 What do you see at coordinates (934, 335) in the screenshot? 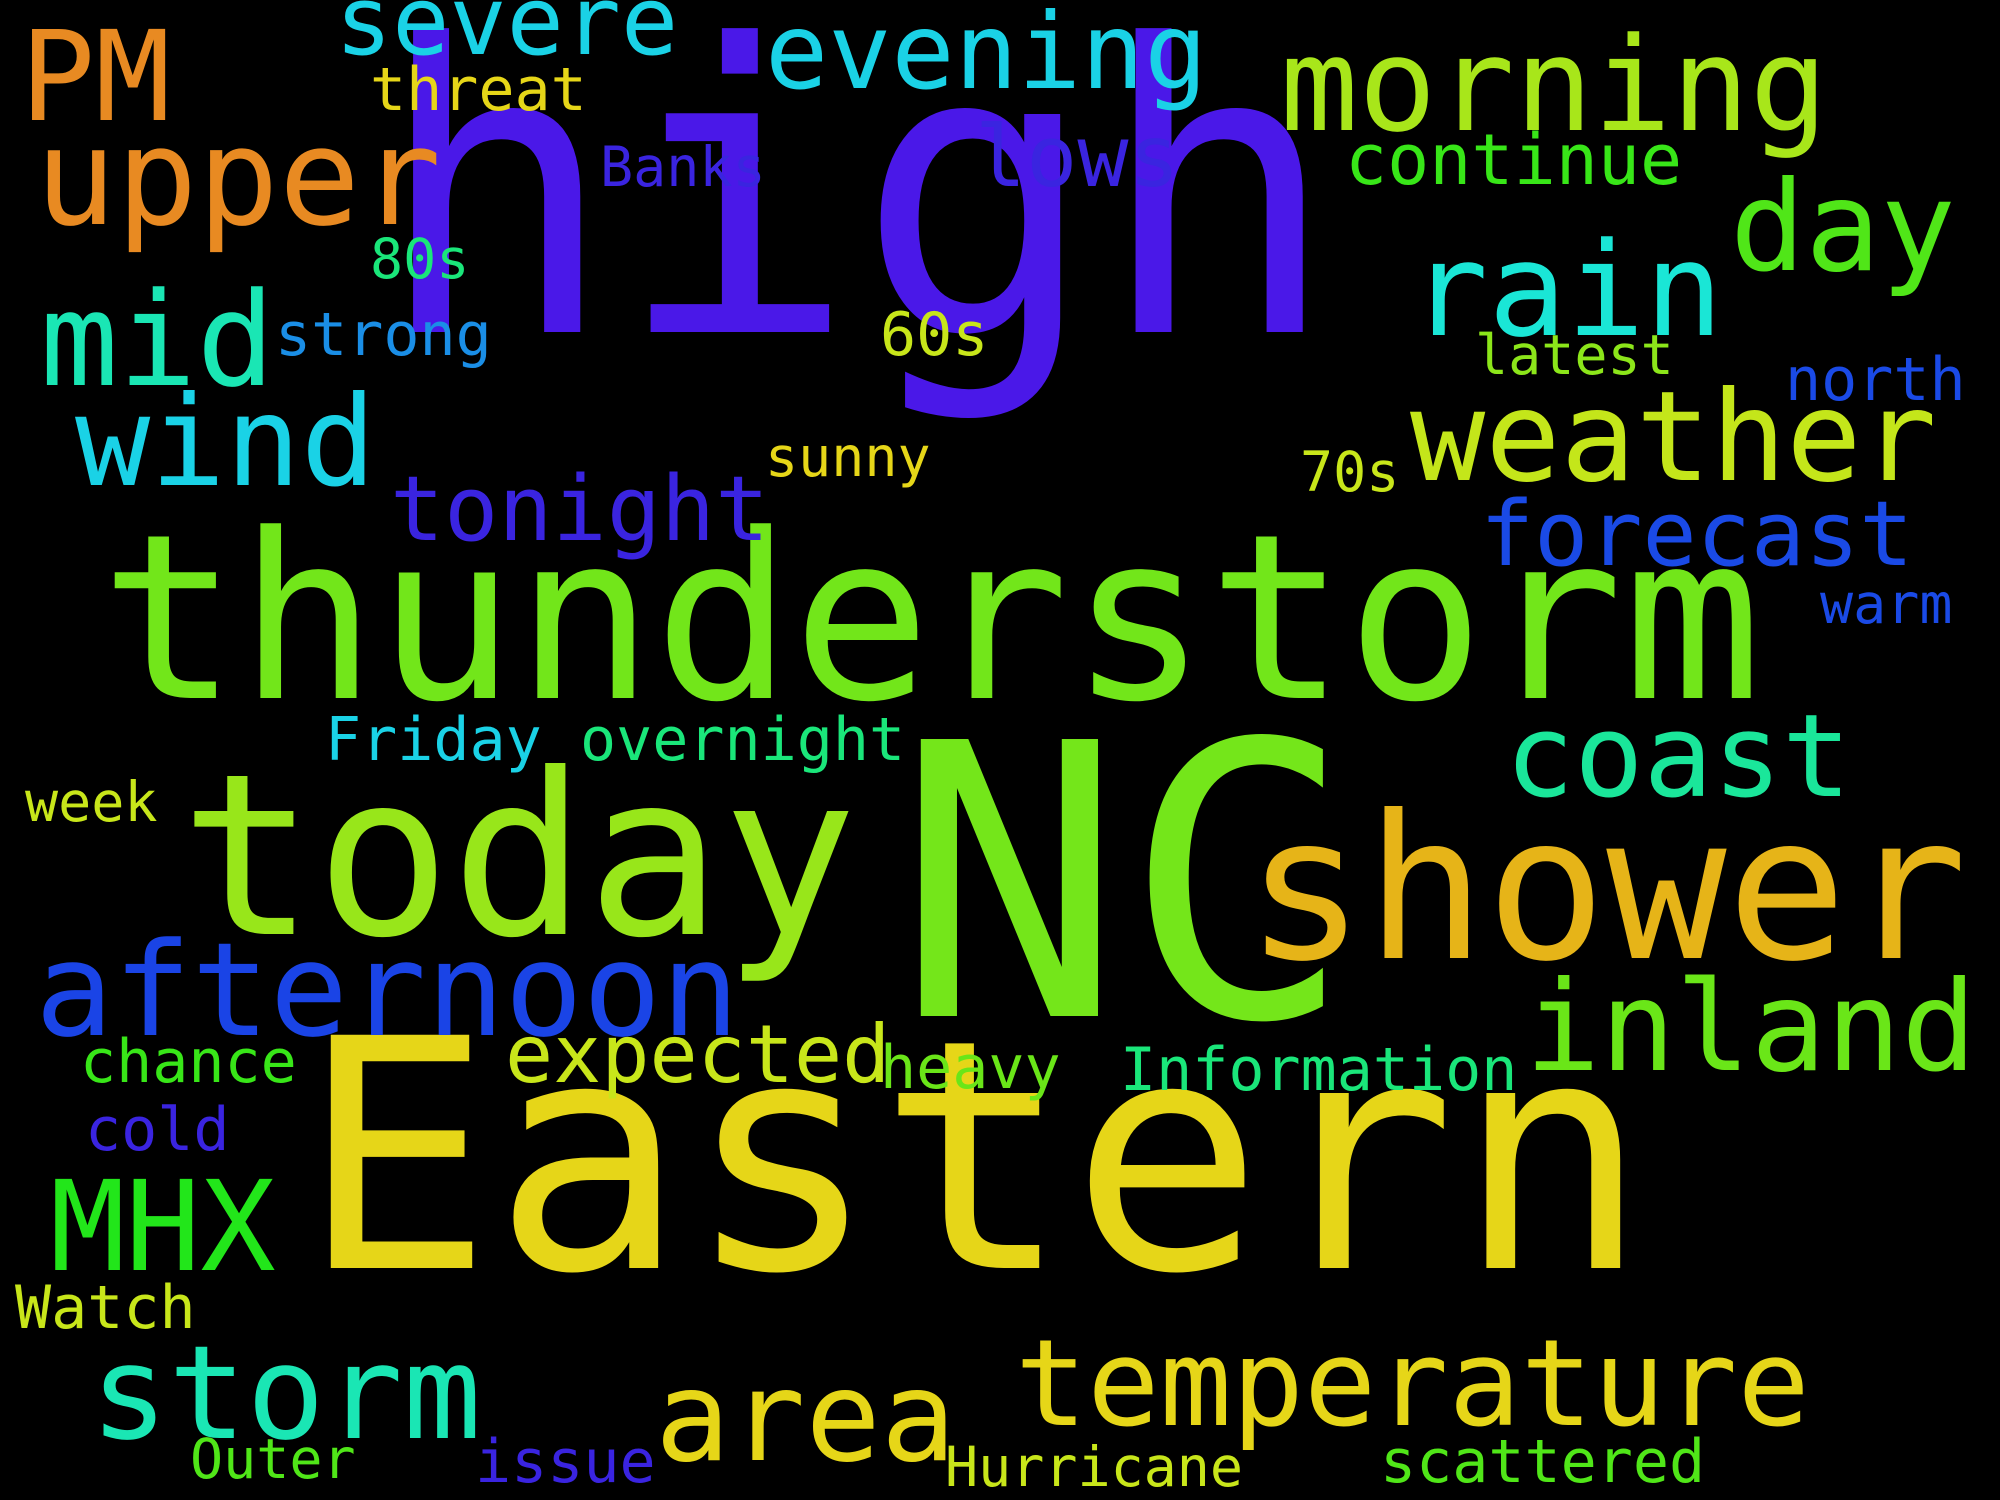
I see `word-60s: 60s` at bounding box center [934, 335].